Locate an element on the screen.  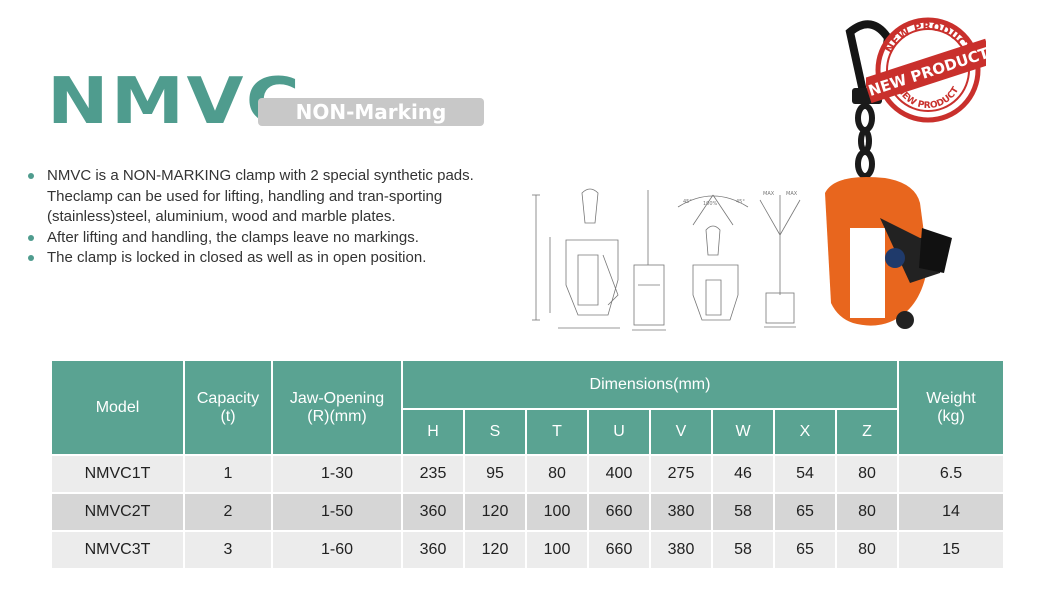
cell-jaw-opening: 1-30 is located at coordinates (337, 474).